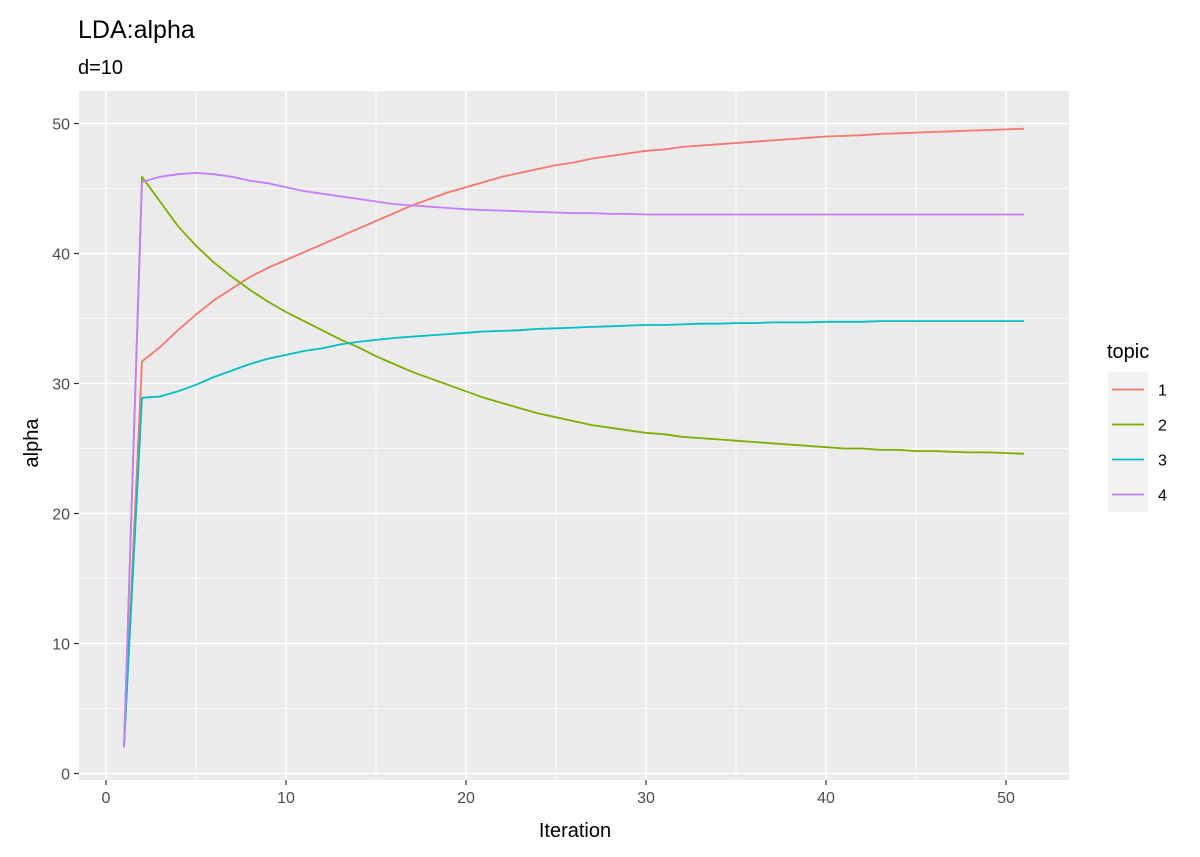  Describe the element at coordinates (61, 385) in the screenshot. I see `y-tick-label: 30` at that location.